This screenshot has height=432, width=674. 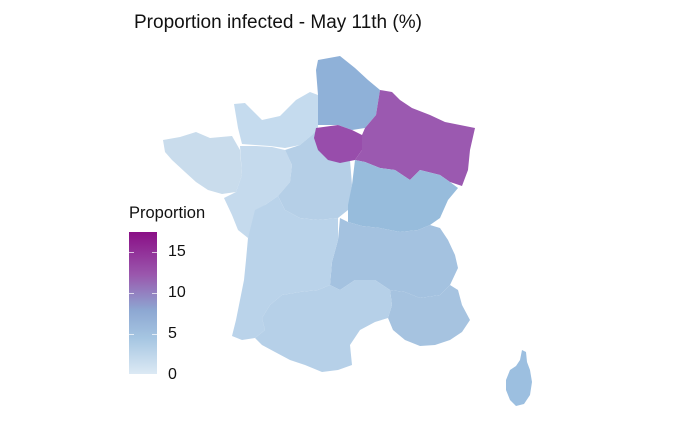 What do you see at coordinates (278, 22) in the screenshot?
I see `chart-title: Proportion infected - May 11th (%)` at bounding box center [278, 22].